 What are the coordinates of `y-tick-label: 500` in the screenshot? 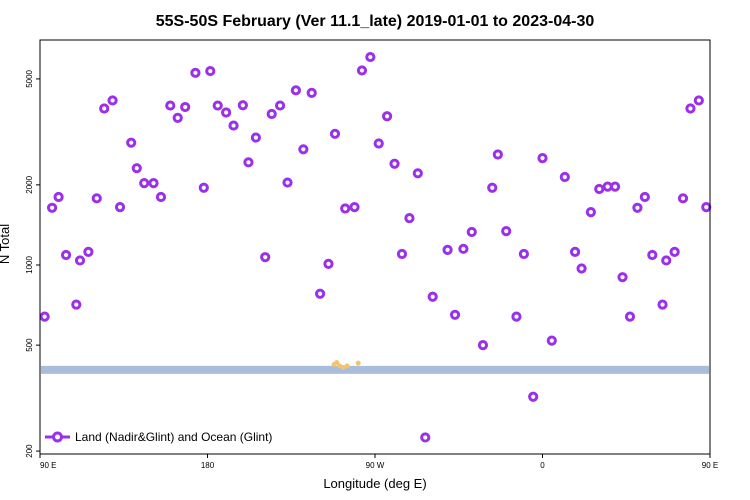 It's located at (29, 345).